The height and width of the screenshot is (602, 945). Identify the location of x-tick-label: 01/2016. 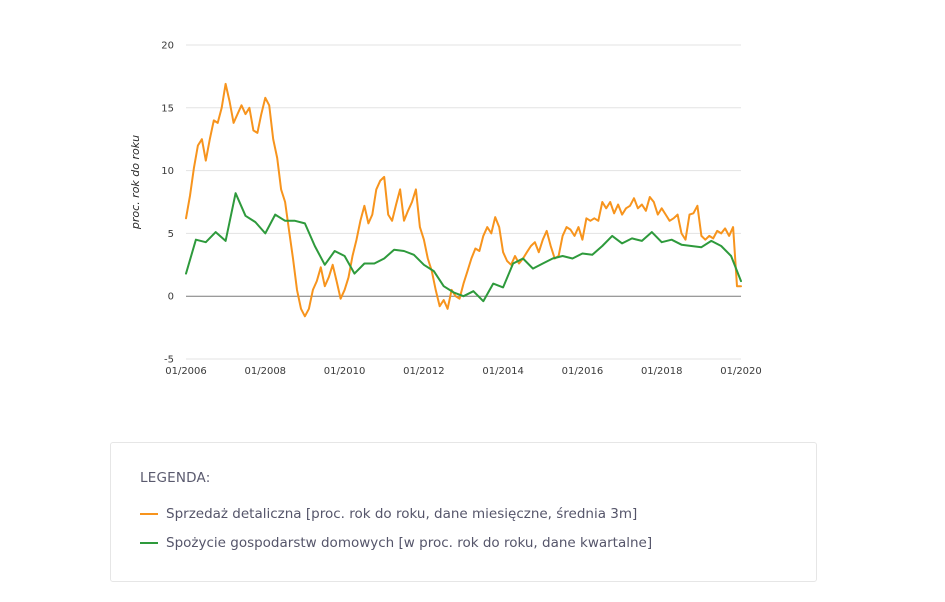
(583, 371).